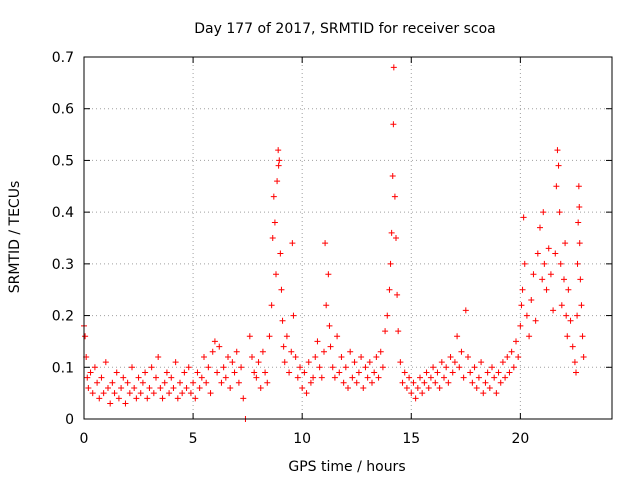 This screenshot has height=480, width=640. Describe the element at coordinates (15, 237) in the screenshot. I see `y-axis-label: SRMTID / TECUs` at that location.